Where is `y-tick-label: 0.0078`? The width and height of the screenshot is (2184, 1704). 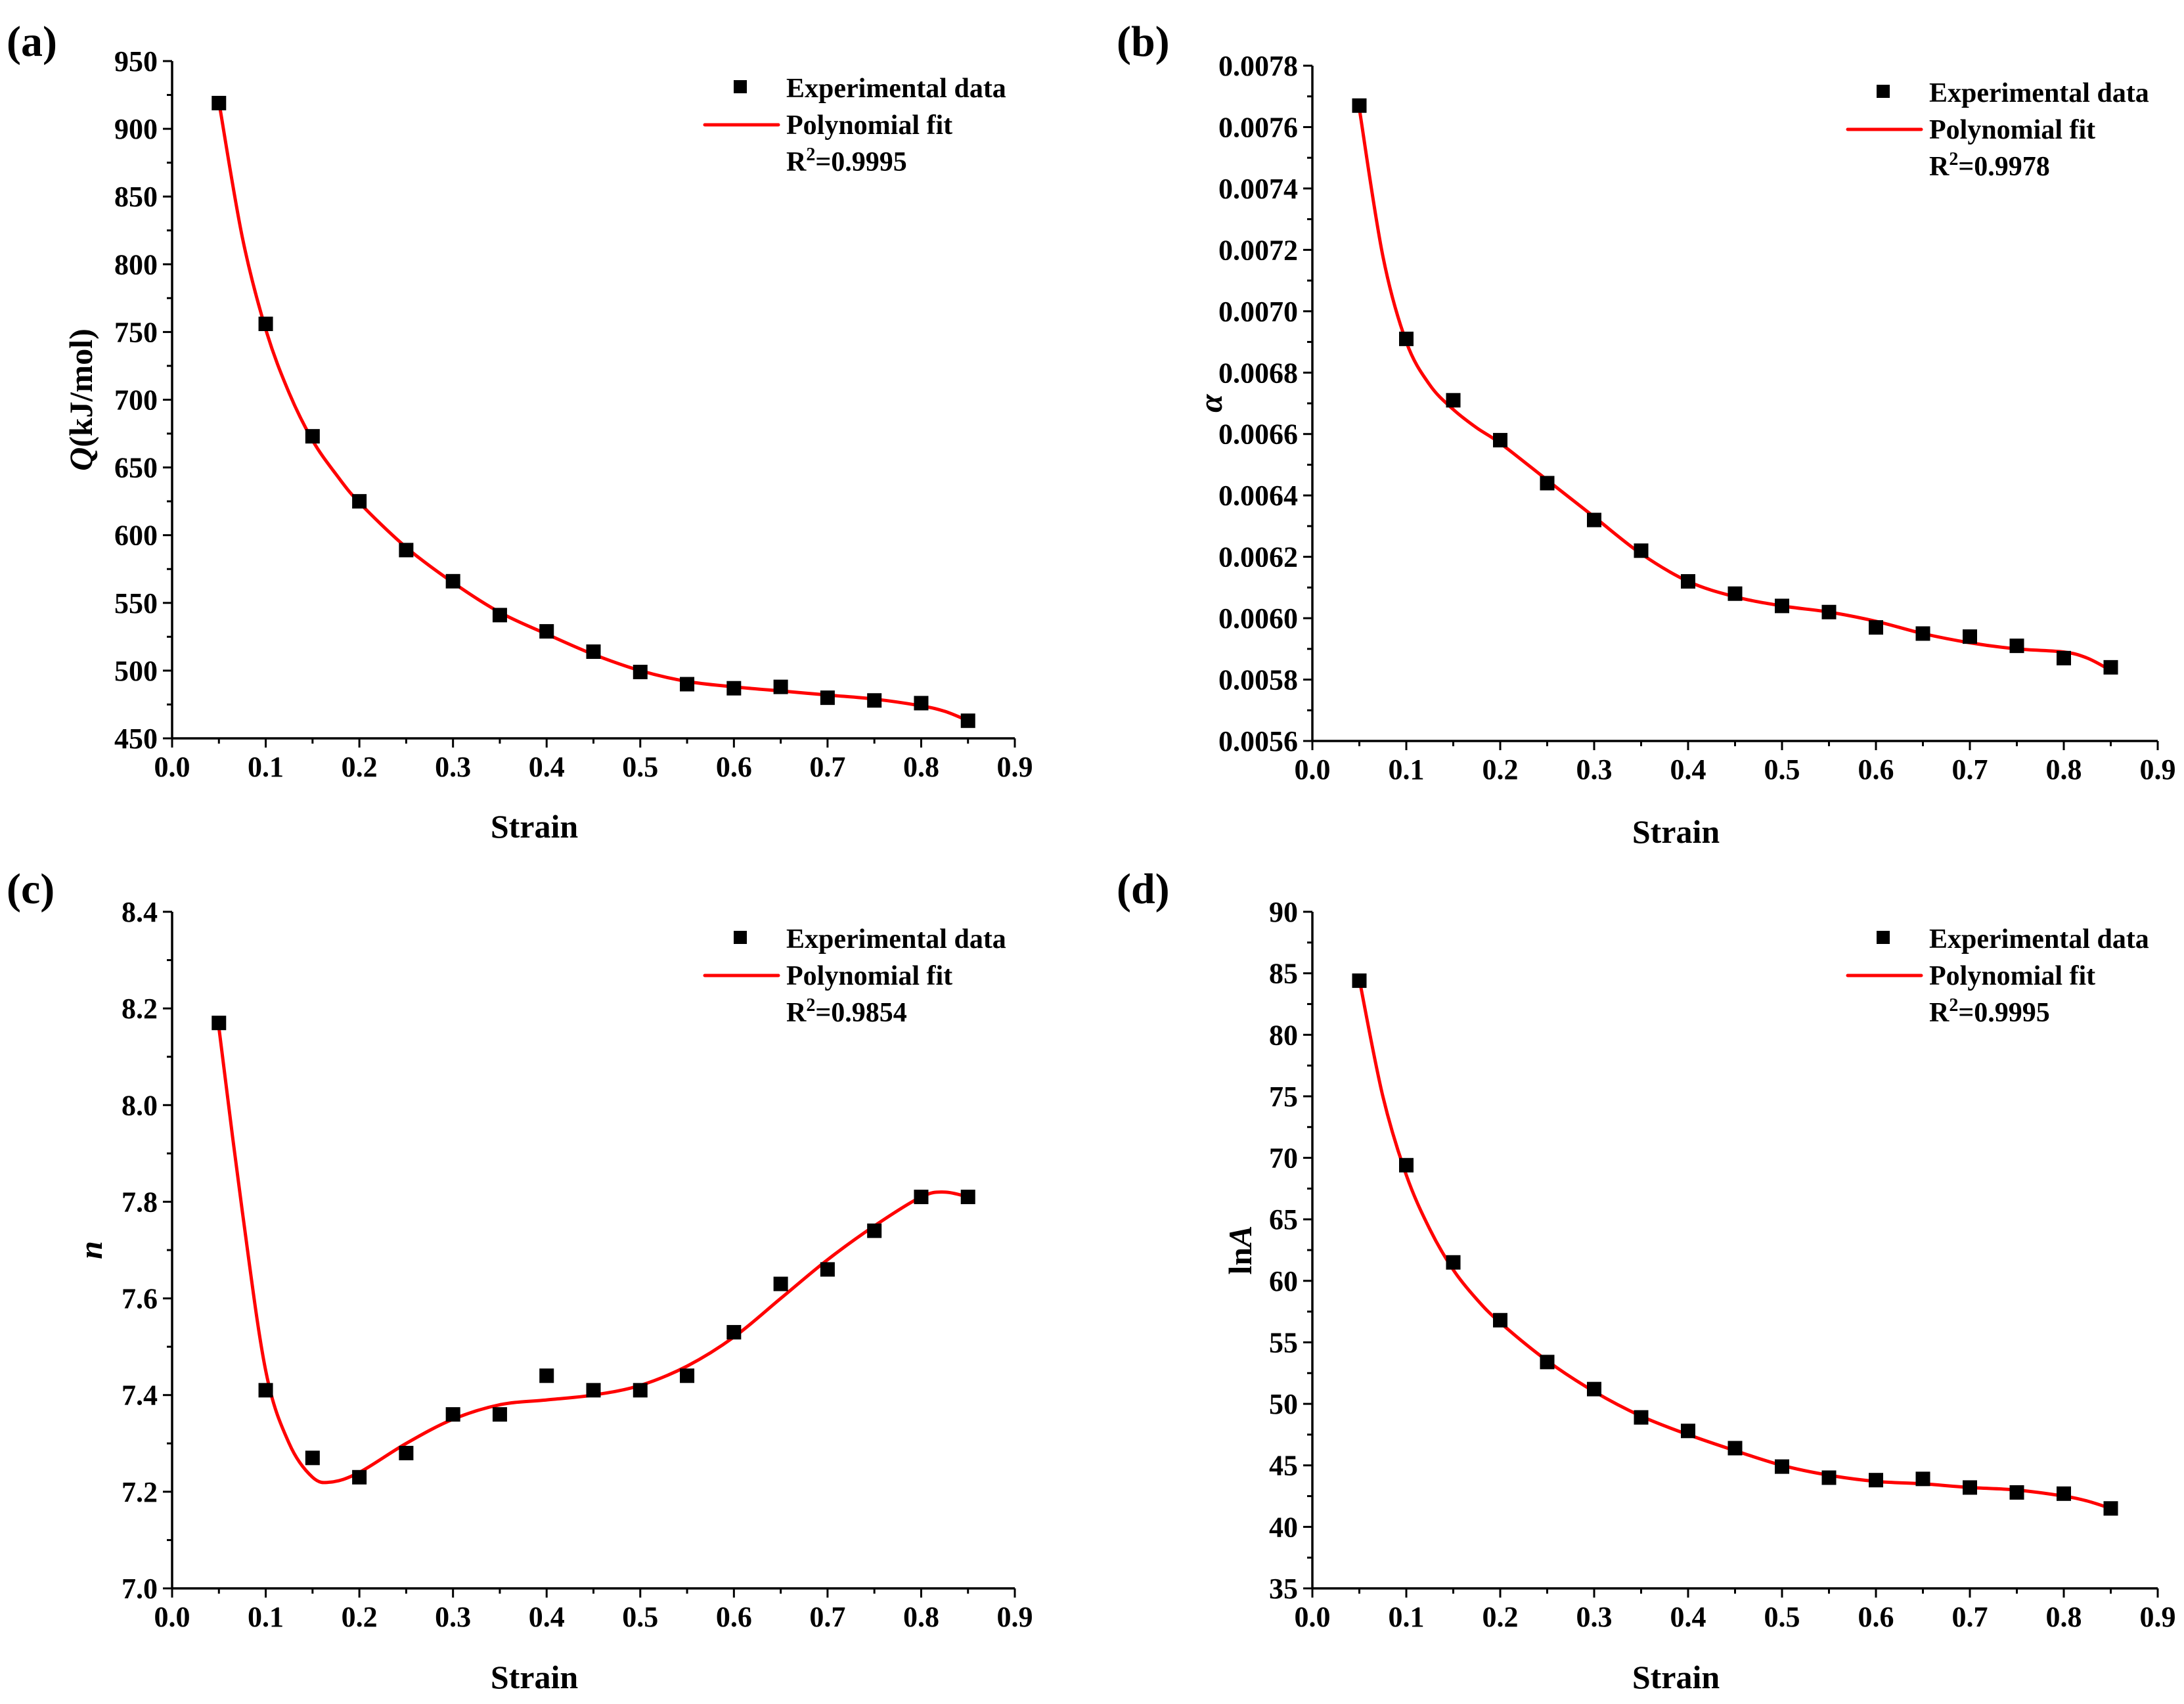 y-tick-label: 0.0078 is located at coordinates (1258, 66).